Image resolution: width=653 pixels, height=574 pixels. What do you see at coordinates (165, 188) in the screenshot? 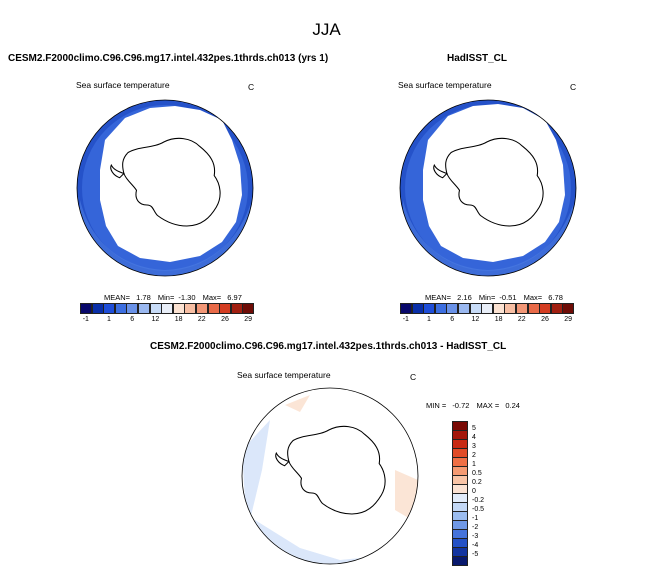
I see `map-model` at bounding box center [165, 188].